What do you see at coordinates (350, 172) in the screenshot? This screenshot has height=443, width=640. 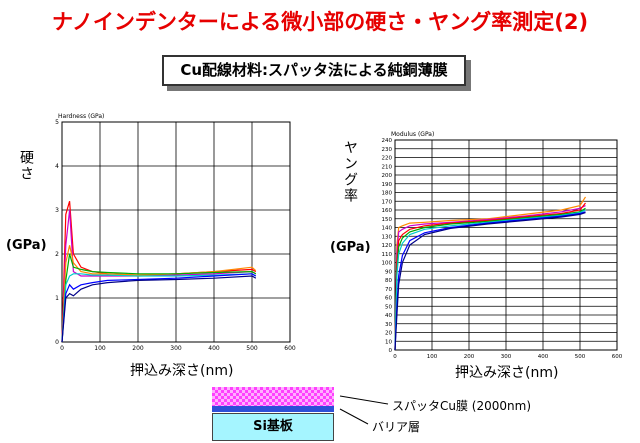 I see `right-ylabel-jp: ヤング率` at bounding box center [350, 172].